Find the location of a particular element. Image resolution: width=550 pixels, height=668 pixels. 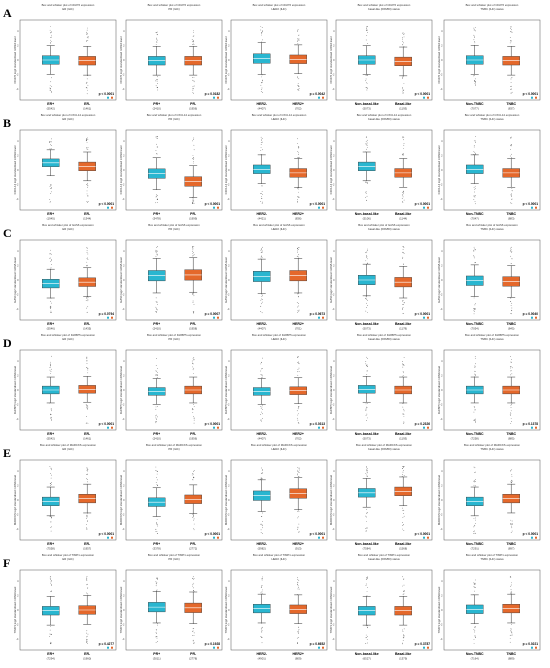

category-label: ER- is located at coordinates (87, 324).